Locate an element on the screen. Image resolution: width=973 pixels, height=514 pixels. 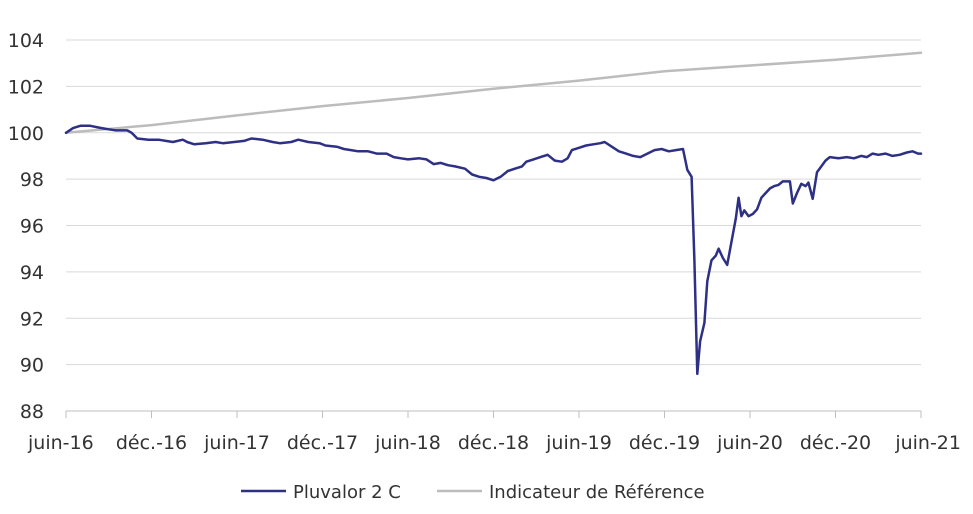
y-tick-label: 98 is located at coordinates (32, 180).